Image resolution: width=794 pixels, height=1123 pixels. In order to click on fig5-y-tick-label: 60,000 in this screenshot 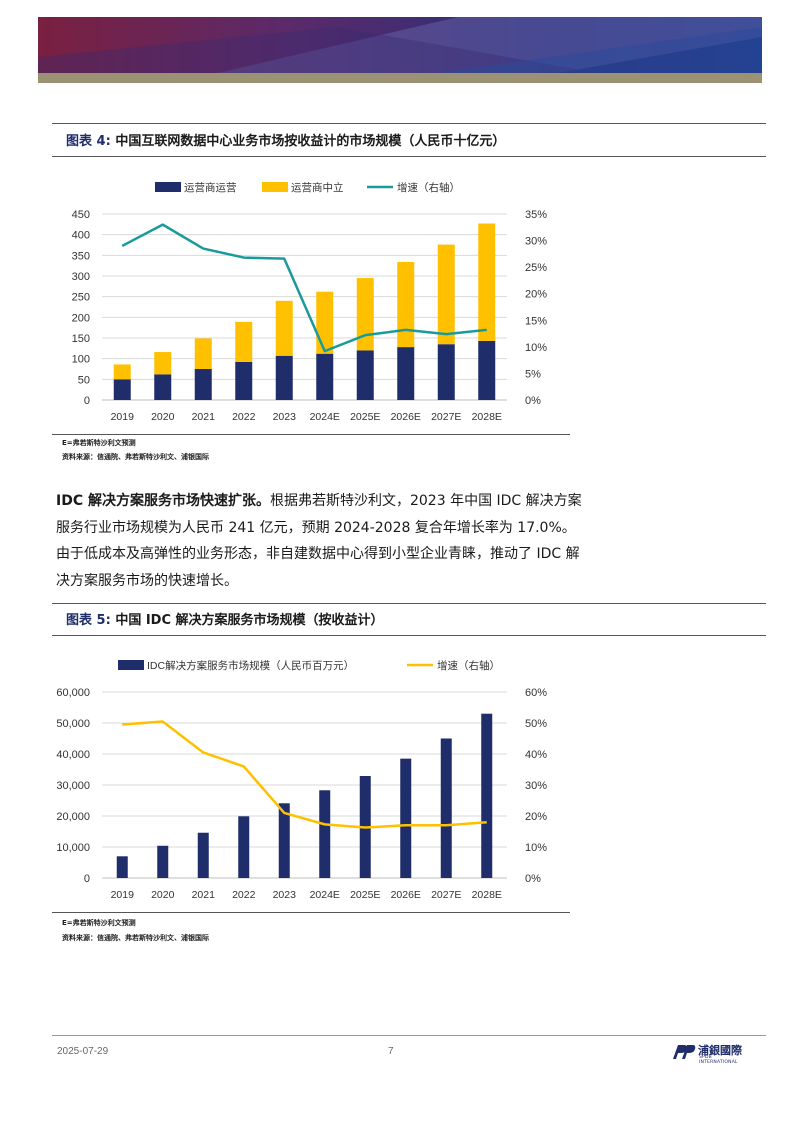, I will do `click(73, 693)`.